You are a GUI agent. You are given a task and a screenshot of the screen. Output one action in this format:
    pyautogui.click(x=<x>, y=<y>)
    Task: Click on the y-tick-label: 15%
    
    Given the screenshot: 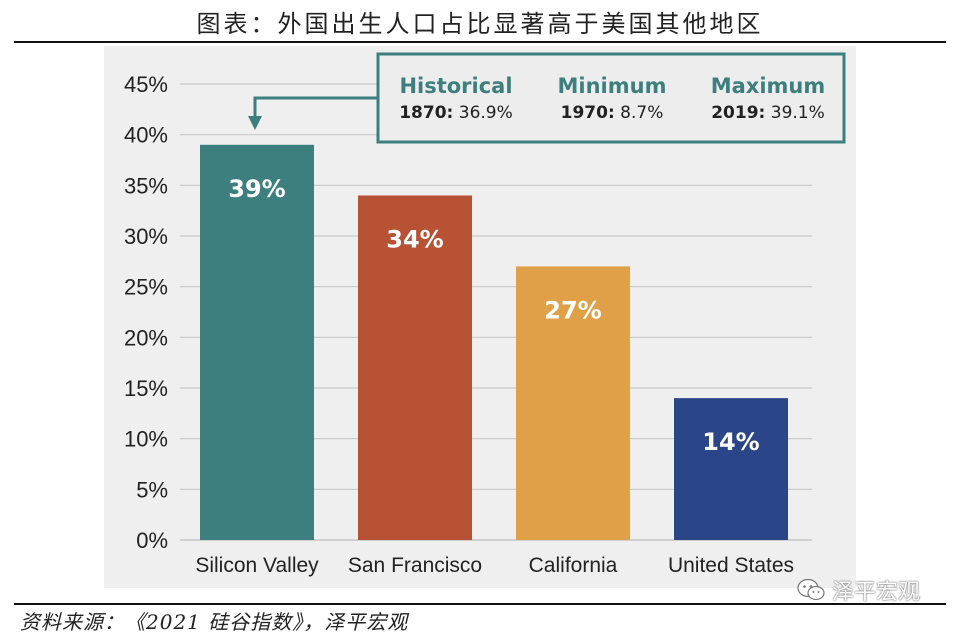 What is the action you would take?
    pyautogui.click(x=146, y=388)
    